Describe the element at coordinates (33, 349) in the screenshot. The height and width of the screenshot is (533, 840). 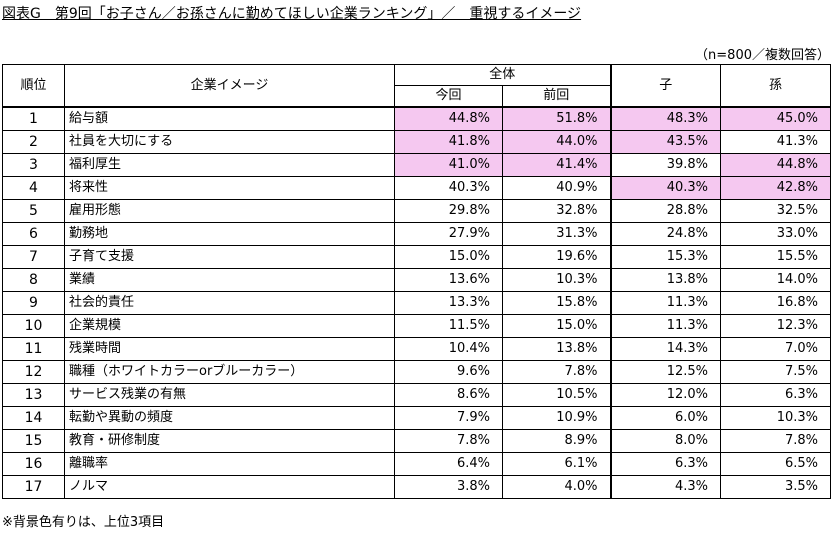
I see `rank-cell: 11` at that location.